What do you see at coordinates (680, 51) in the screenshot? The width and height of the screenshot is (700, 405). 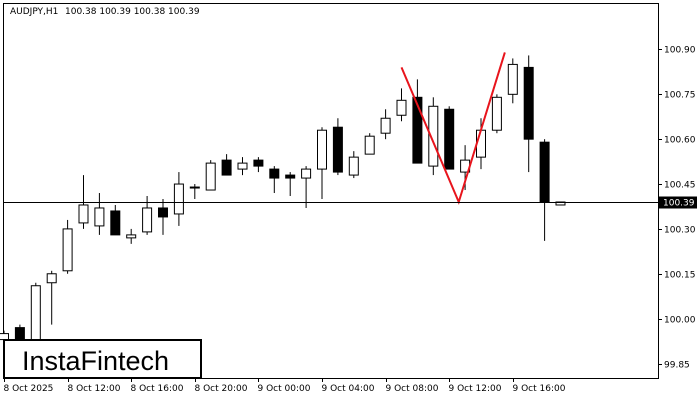 I see `price-tick-label: 100.90` at bounding box center [680, 51].